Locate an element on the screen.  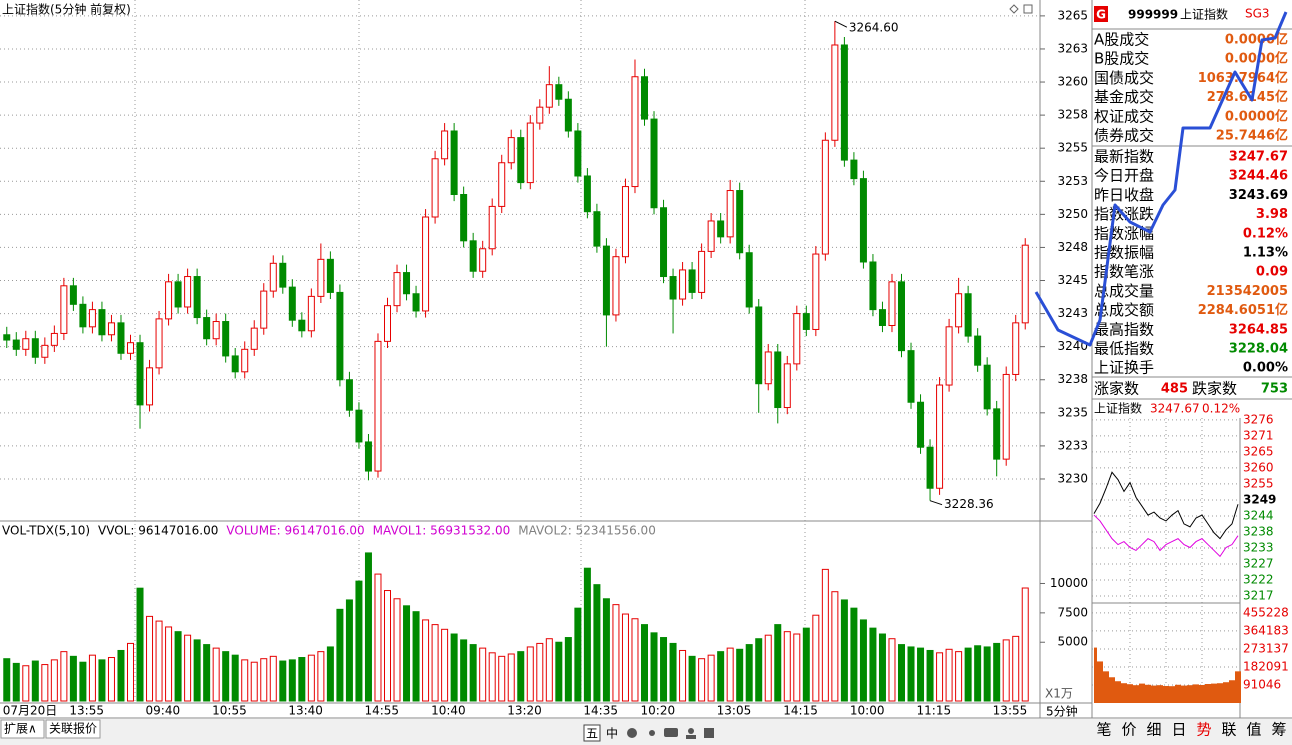
down-count: 753 is located at coordinates (1274, 389).